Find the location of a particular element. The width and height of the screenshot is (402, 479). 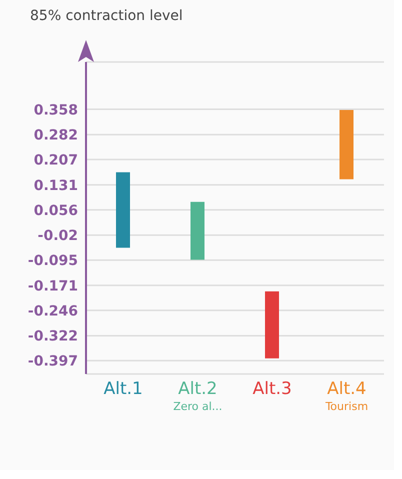

y-tick-label: 0.131 is located at coordinates (56, 186).